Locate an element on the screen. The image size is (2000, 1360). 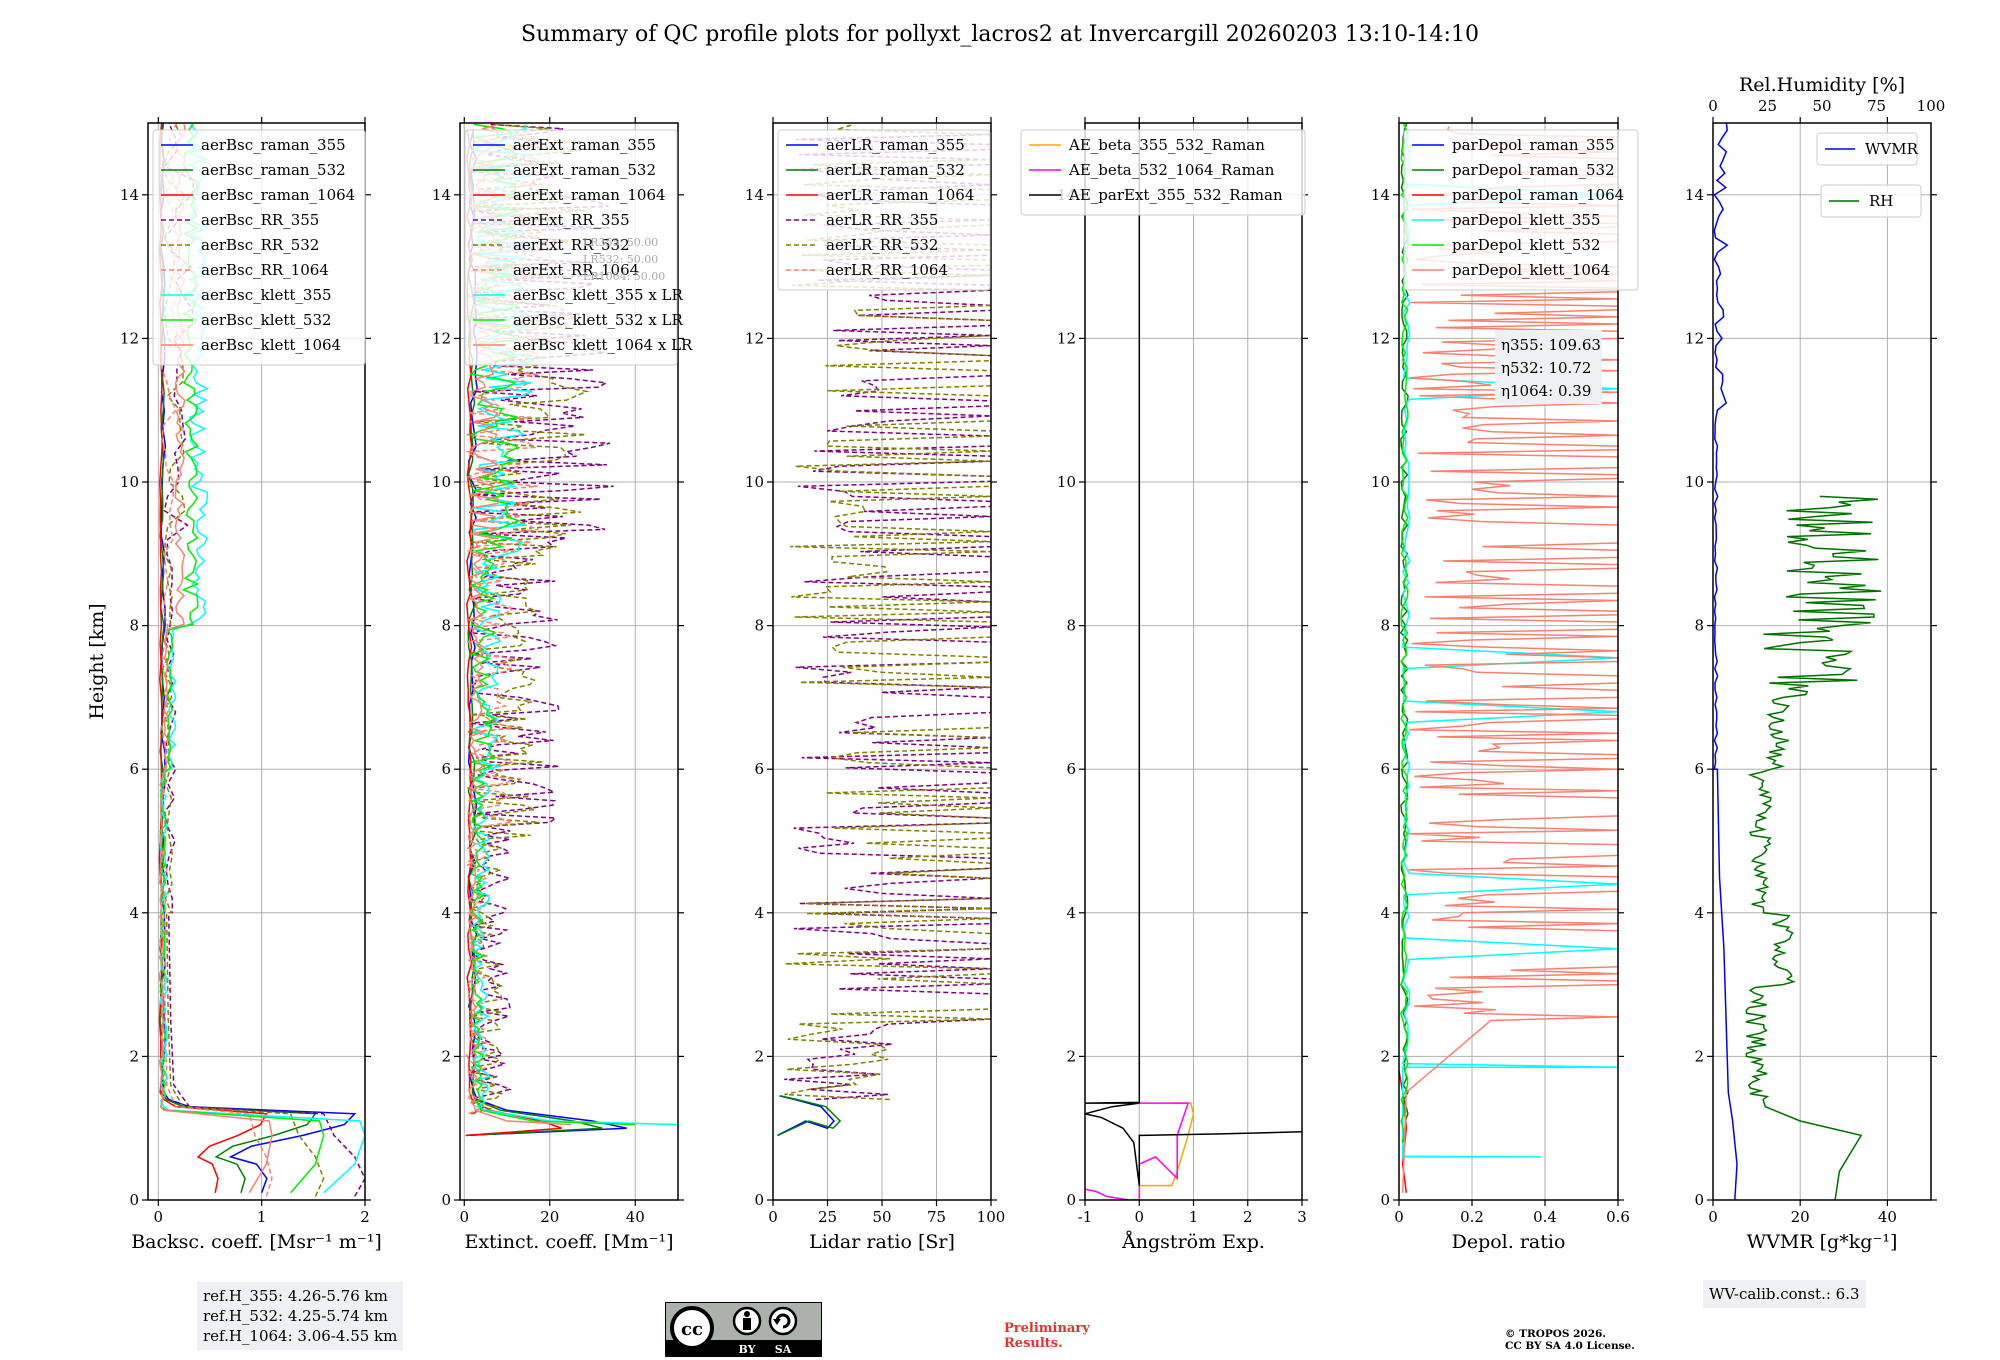
x-tick-label: 2 is located at coordinates (1248, 1217).